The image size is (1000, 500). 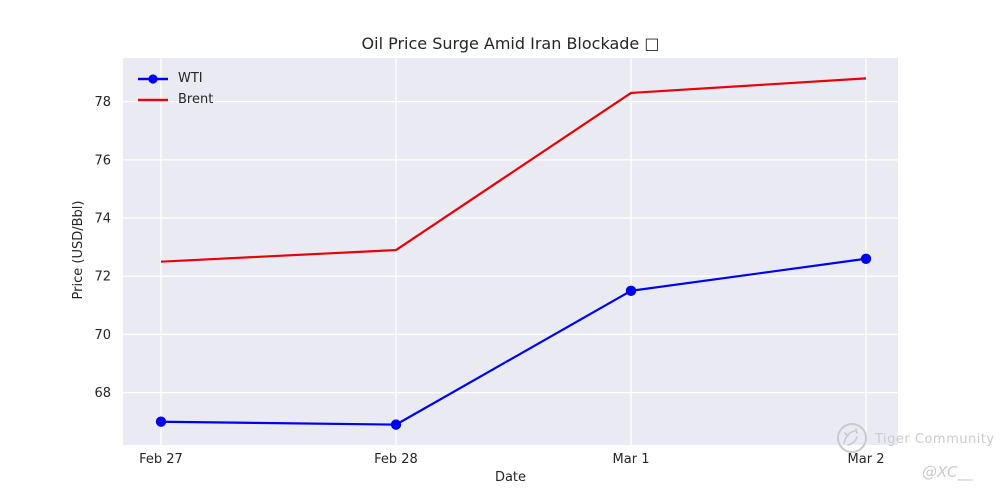 I want to click on x-tick-label: Mar 1, so click(x=631, y=459).